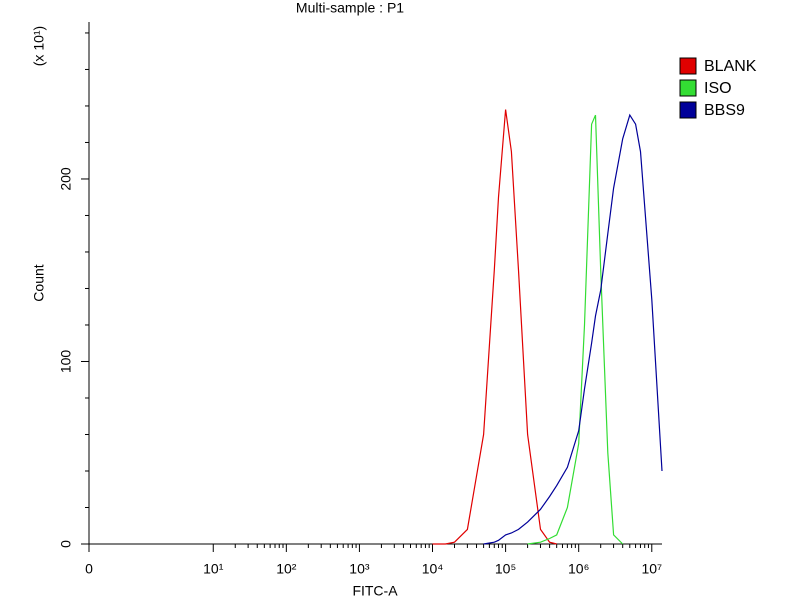  I want to click on y-tick-label: 100, so click(66, 362).